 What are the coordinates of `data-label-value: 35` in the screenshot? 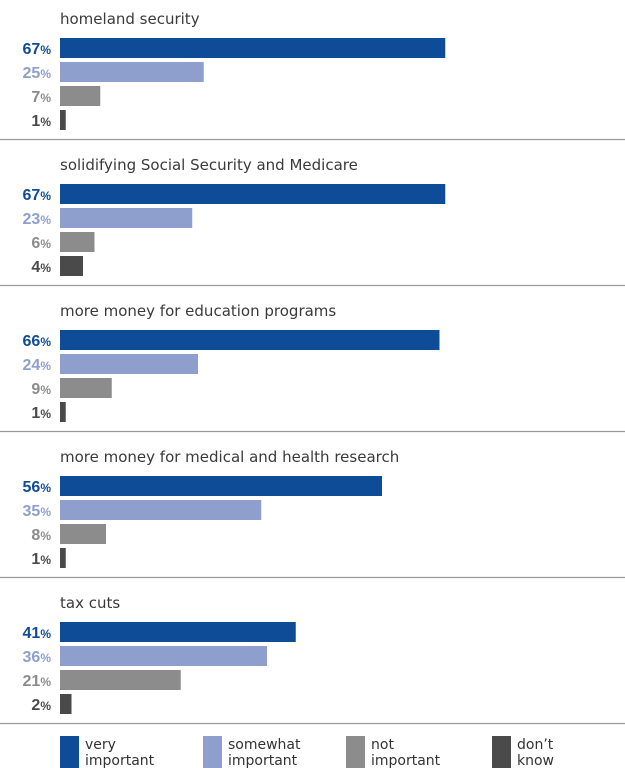 It's located at (32, 511).